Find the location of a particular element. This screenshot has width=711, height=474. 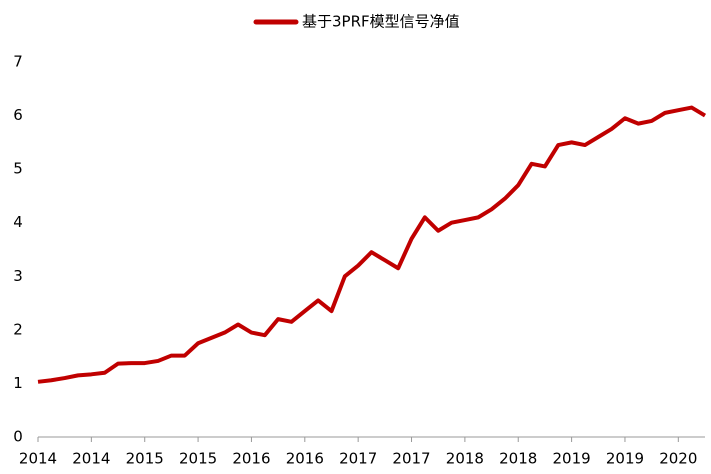

y-tick-label: 6 is located at coordinates (18, 115).